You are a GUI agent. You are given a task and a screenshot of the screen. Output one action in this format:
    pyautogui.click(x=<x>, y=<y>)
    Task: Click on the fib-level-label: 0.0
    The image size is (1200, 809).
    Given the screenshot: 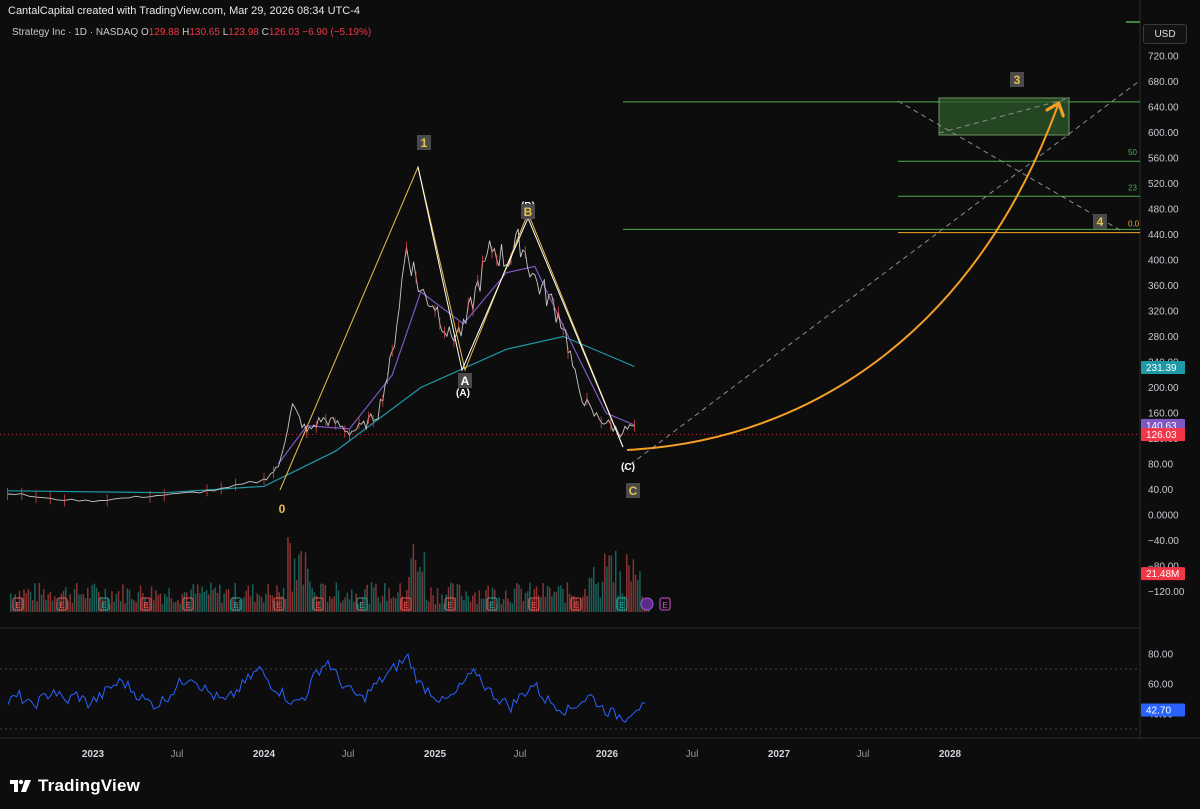 What is the action you would take?
    pyautogui.click(x=1134, y=224)
    